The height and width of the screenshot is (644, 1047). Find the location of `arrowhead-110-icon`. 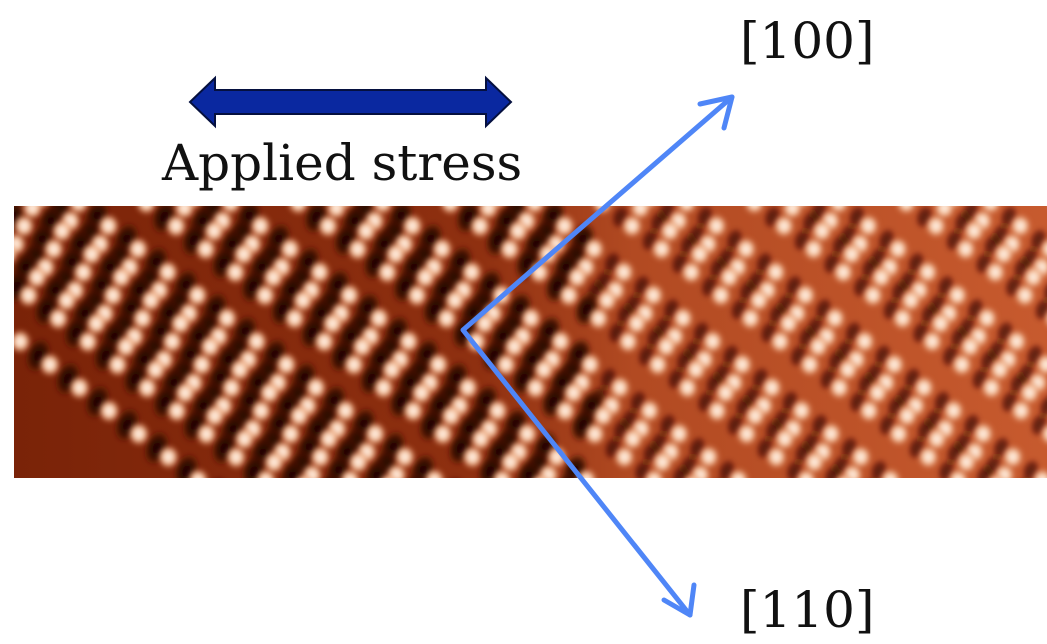

arrowhead-110-icon is located at coordinates (679, 600).